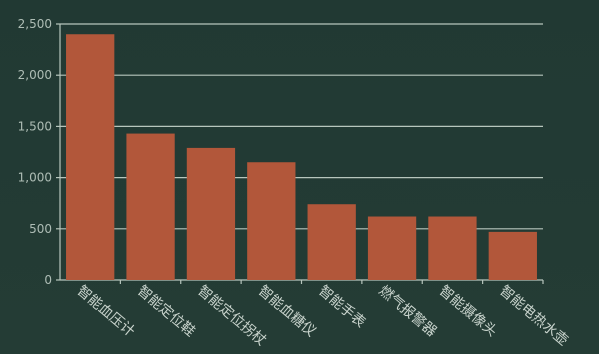  What do you see at coordinates (106, 311) in the screenshot?
I see `x-category-label: 智能血压计` at bounding box center [106, 311].